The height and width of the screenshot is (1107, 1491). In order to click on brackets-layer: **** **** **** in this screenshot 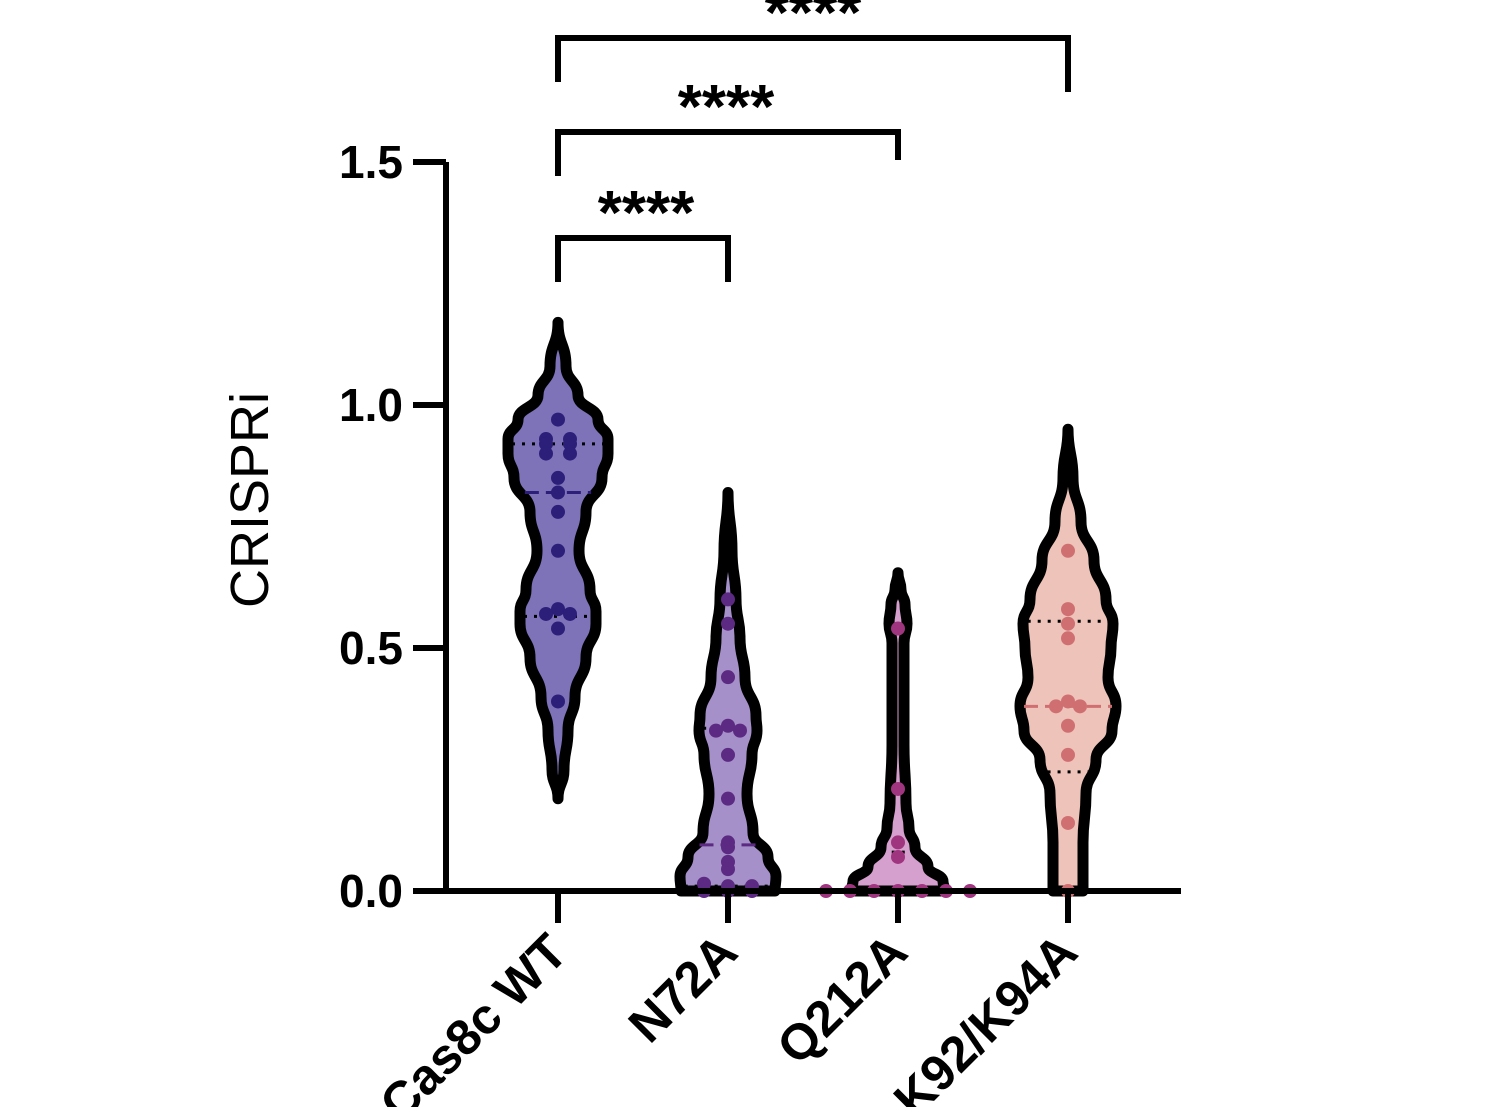, I will do `click(813, 141)`.